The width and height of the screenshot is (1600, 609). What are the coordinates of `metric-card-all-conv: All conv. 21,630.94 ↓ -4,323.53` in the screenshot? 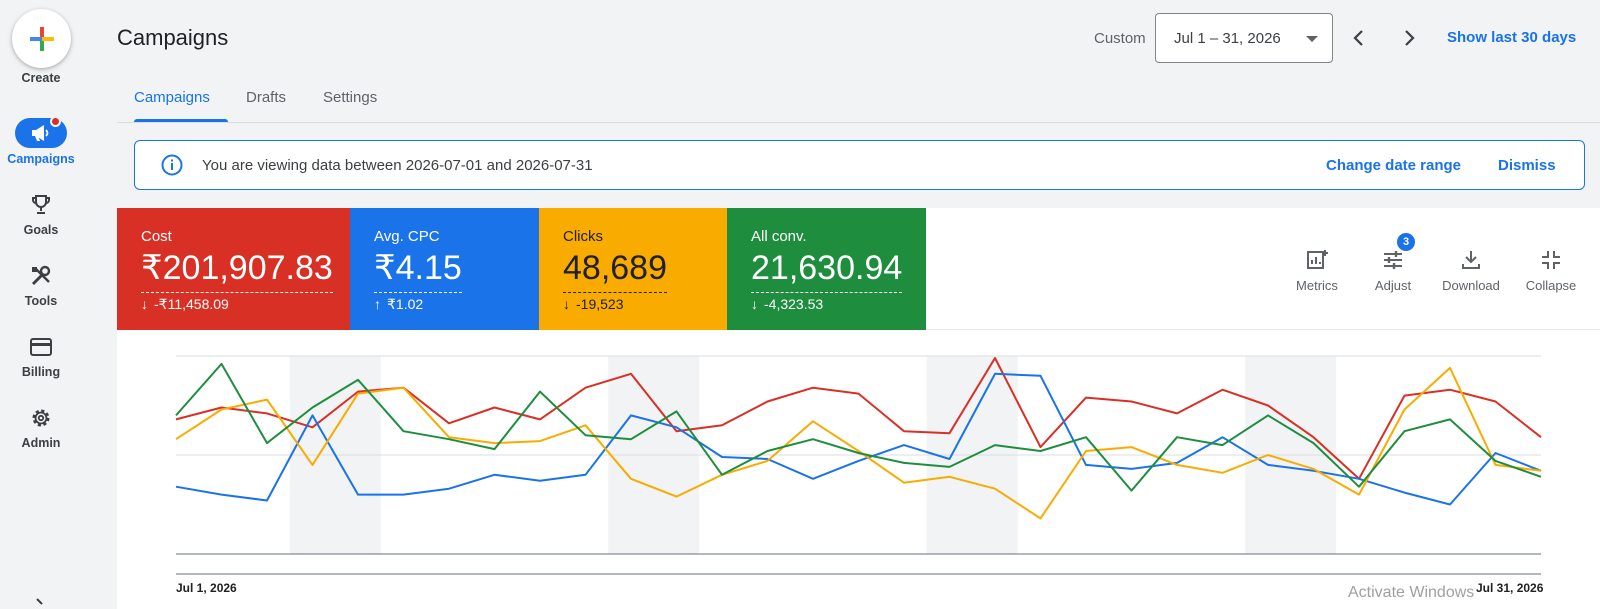 It's located at (826, 269).